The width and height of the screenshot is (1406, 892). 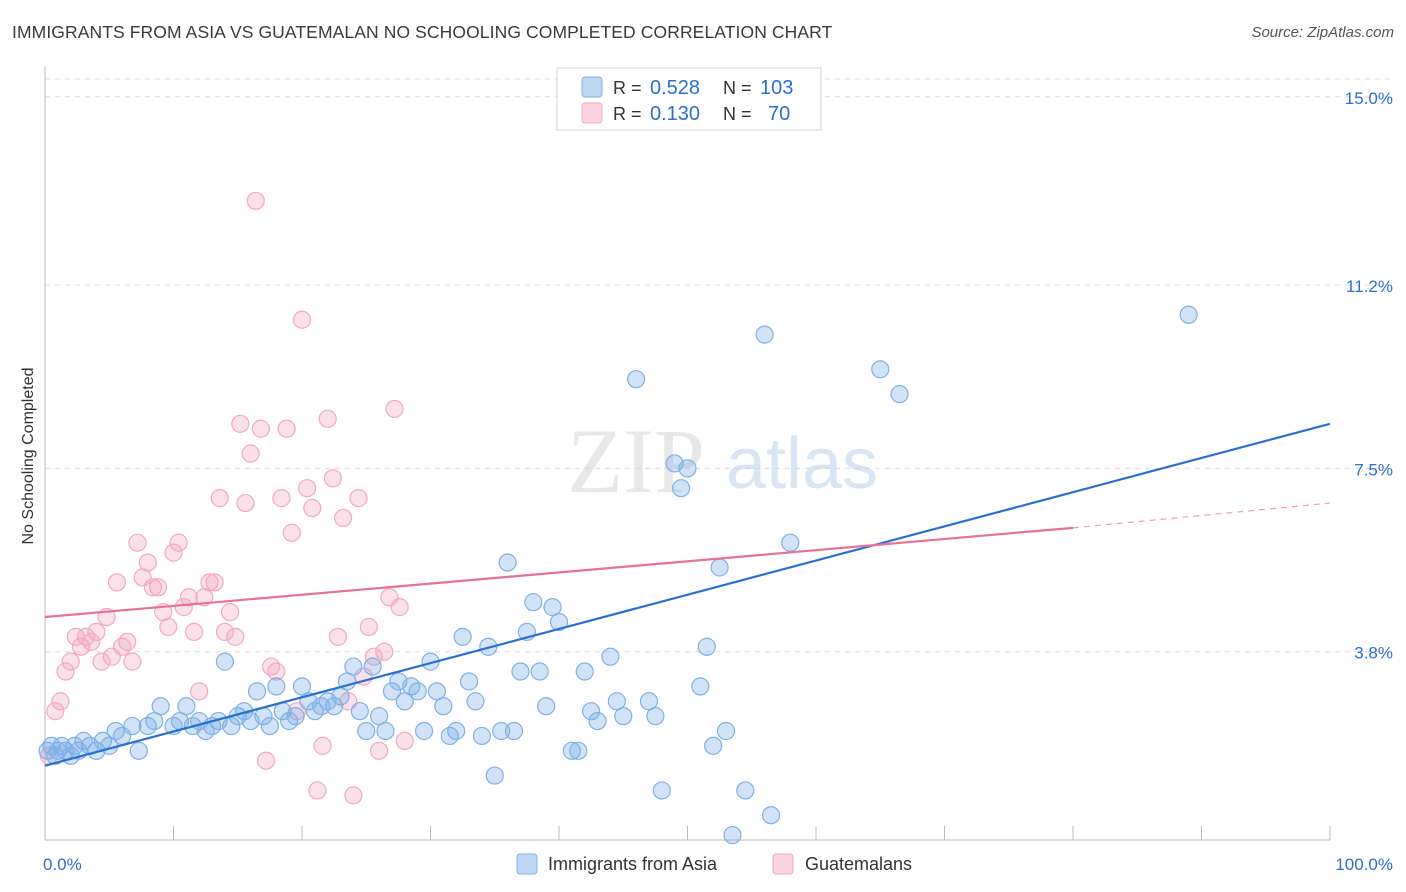 What do you see at coordinates (559, 572) in the screenshot?
I see `trendline-guatemalans` at bounding box center [559, 572].